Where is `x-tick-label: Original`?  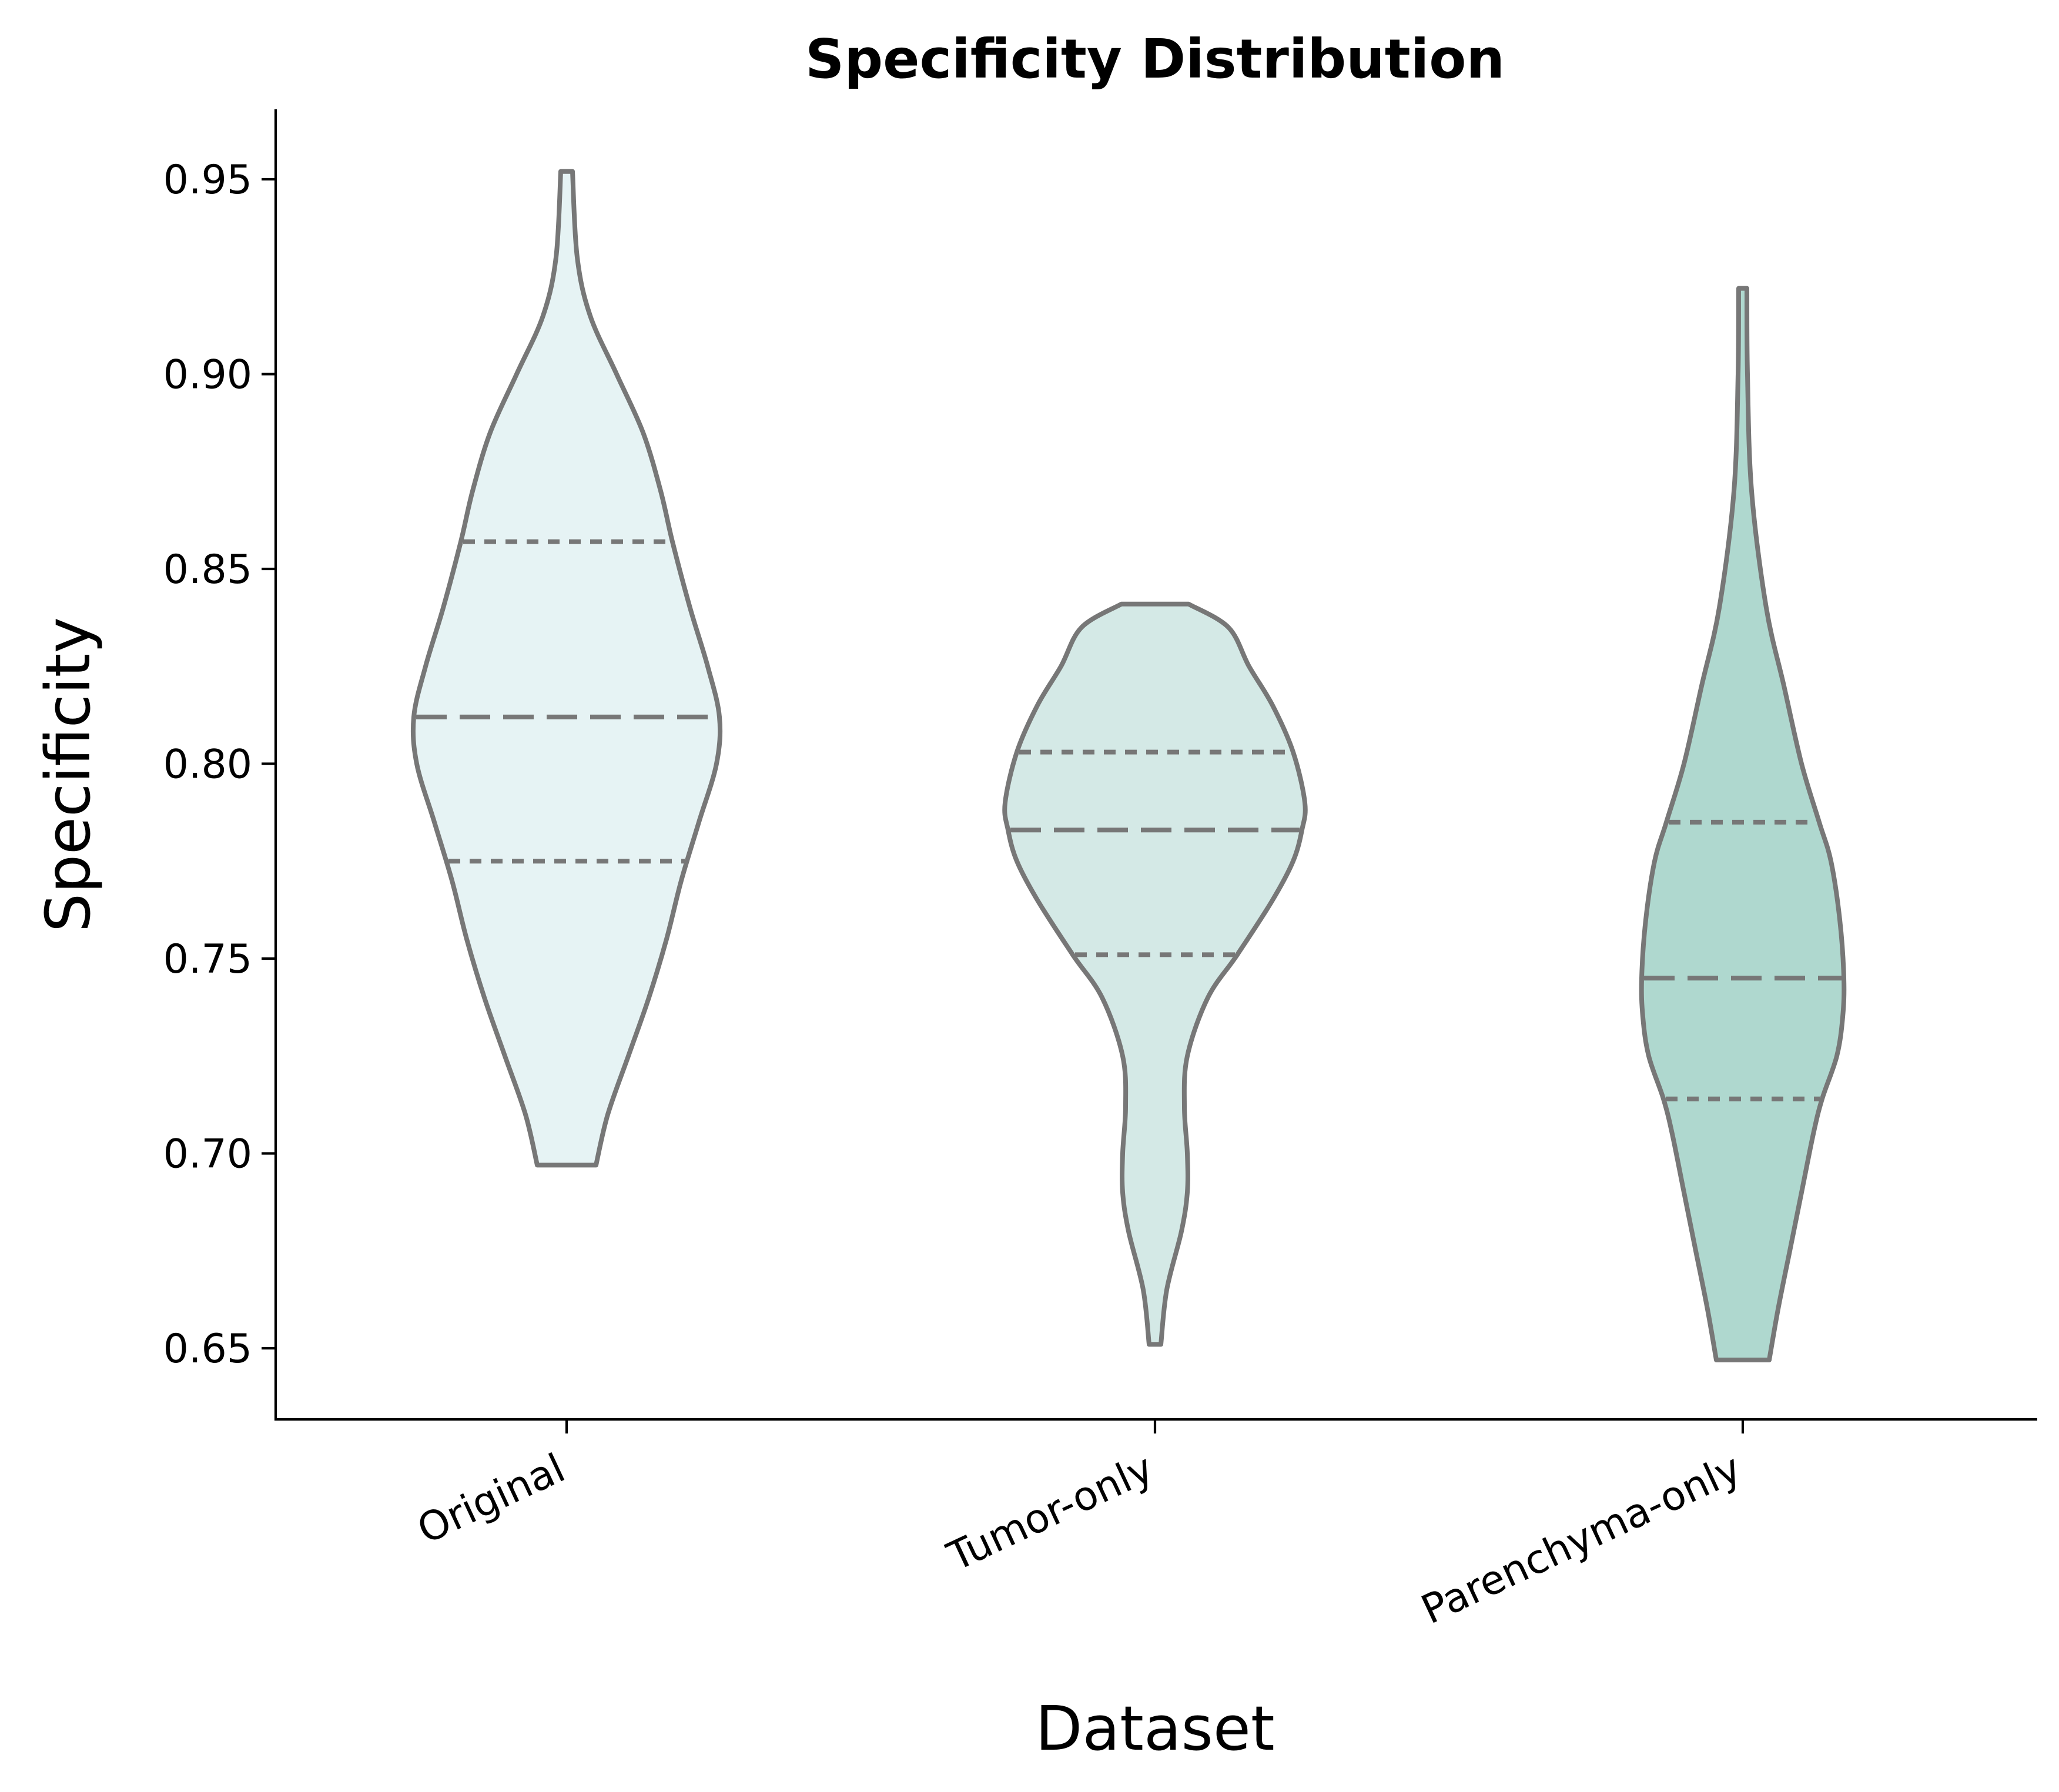
x-tick-label: Original is located at coordinates (491, 1499).